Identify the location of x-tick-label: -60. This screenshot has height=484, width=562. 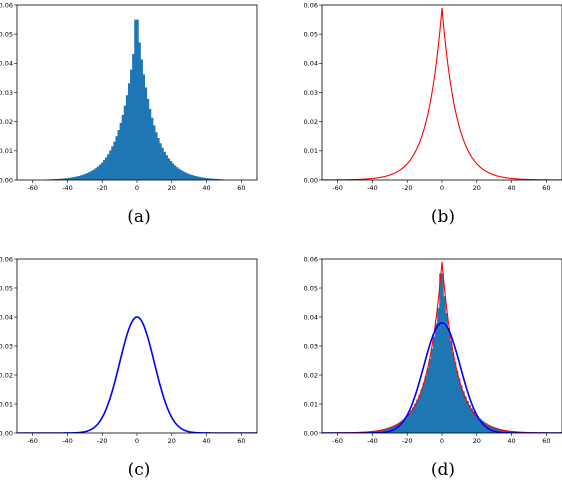
(337, 188).